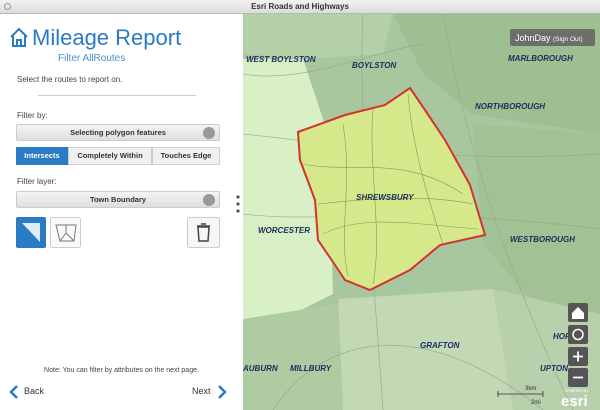 The image size is (600, 410). I want to click on freehand-icon, so click(66, 233).